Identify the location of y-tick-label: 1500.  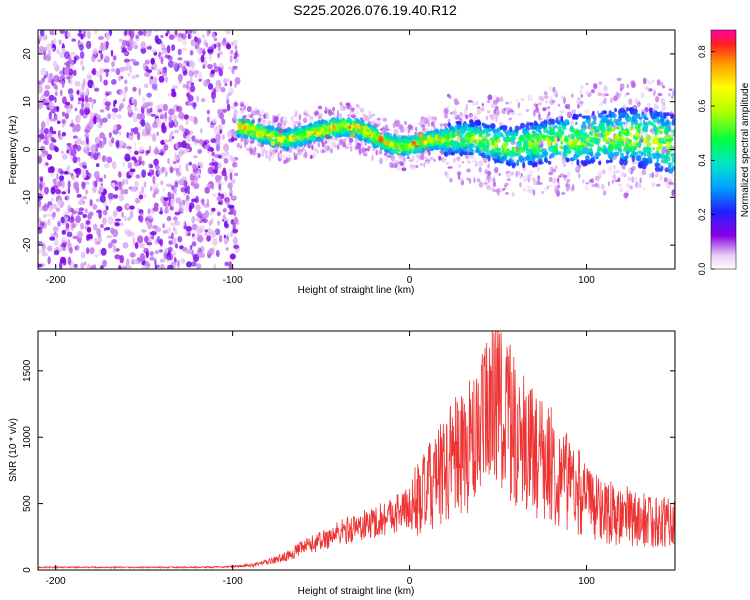
(27, 370).